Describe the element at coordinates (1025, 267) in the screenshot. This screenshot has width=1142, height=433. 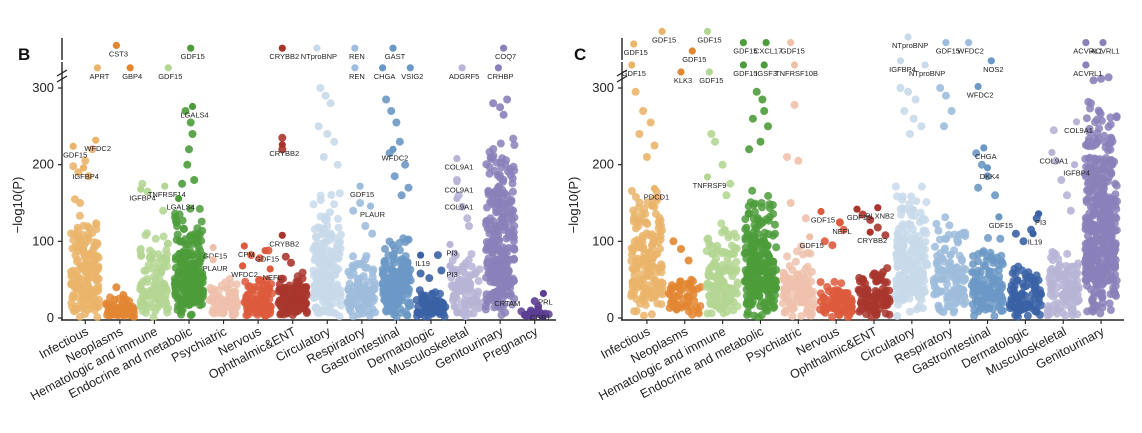
I see `series-dermatologic` at that location.